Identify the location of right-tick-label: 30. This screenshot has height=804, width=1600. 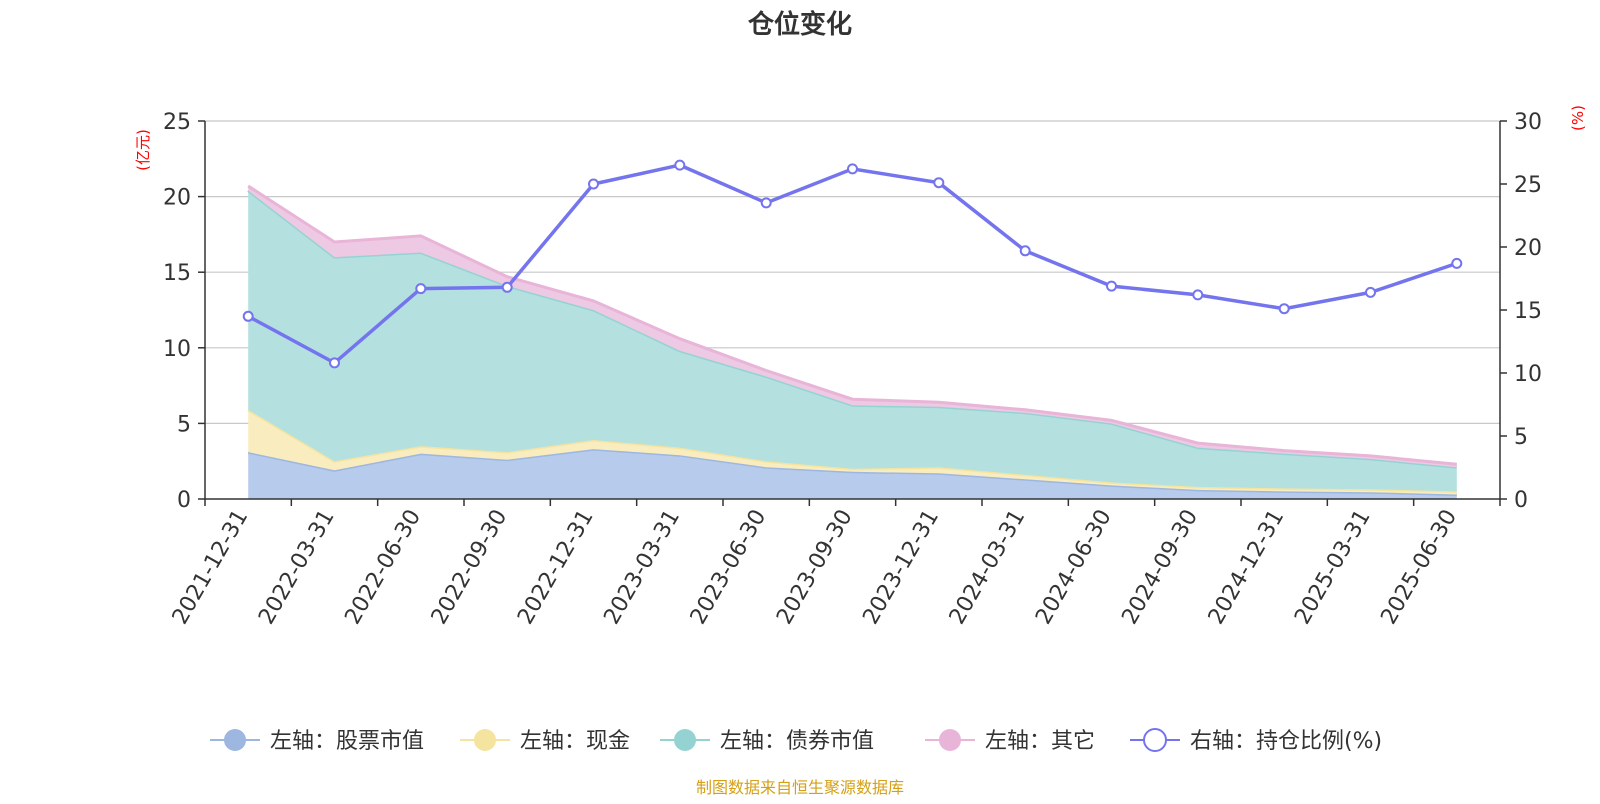
(1528, 122).